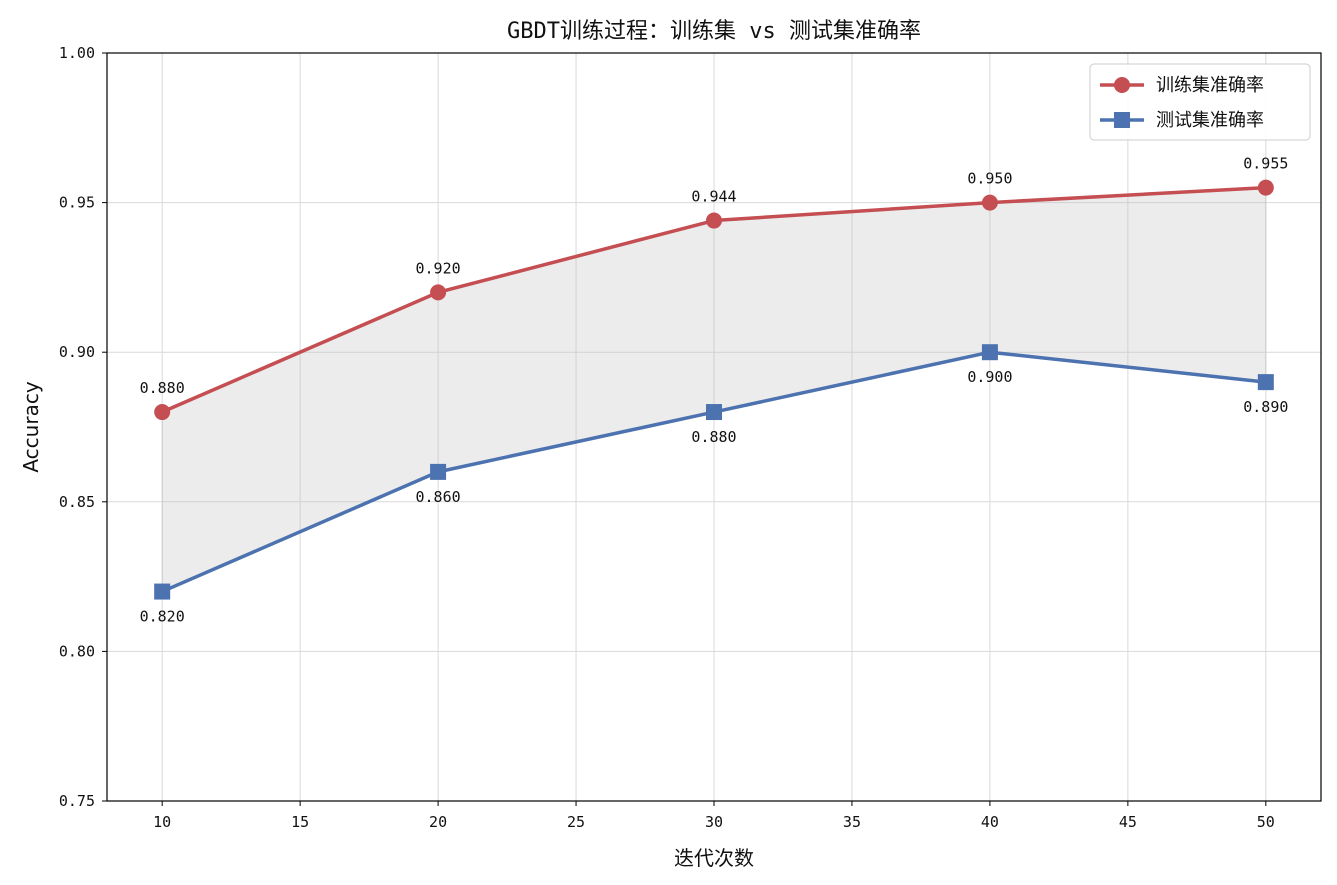 This screenshot has width=1337, height=885. Describe the element at coordinates (162, 617) in the screenshot. I see `test-data-label: 0.820` at that location.